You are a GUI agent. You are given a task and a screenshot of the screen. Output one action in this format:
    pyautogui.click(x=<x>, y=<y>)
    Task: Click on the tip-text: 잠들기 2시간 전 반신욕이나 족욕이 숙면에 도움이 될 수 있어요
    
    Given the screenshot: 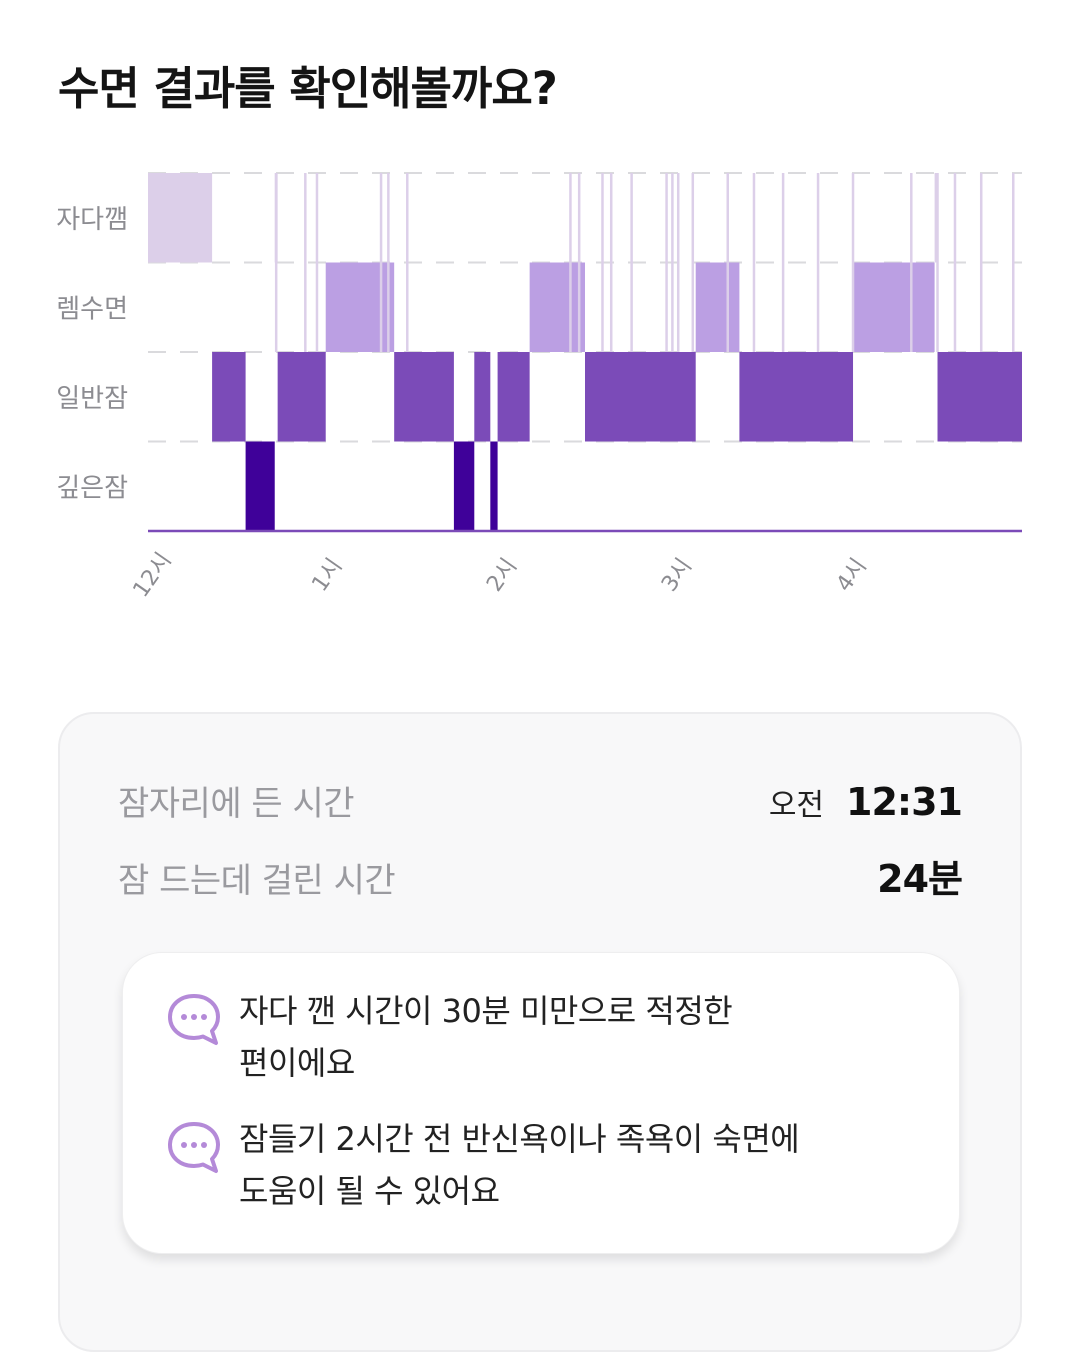 What is the action you would take?
    pyautogui.click(x=519, y=1165)
    